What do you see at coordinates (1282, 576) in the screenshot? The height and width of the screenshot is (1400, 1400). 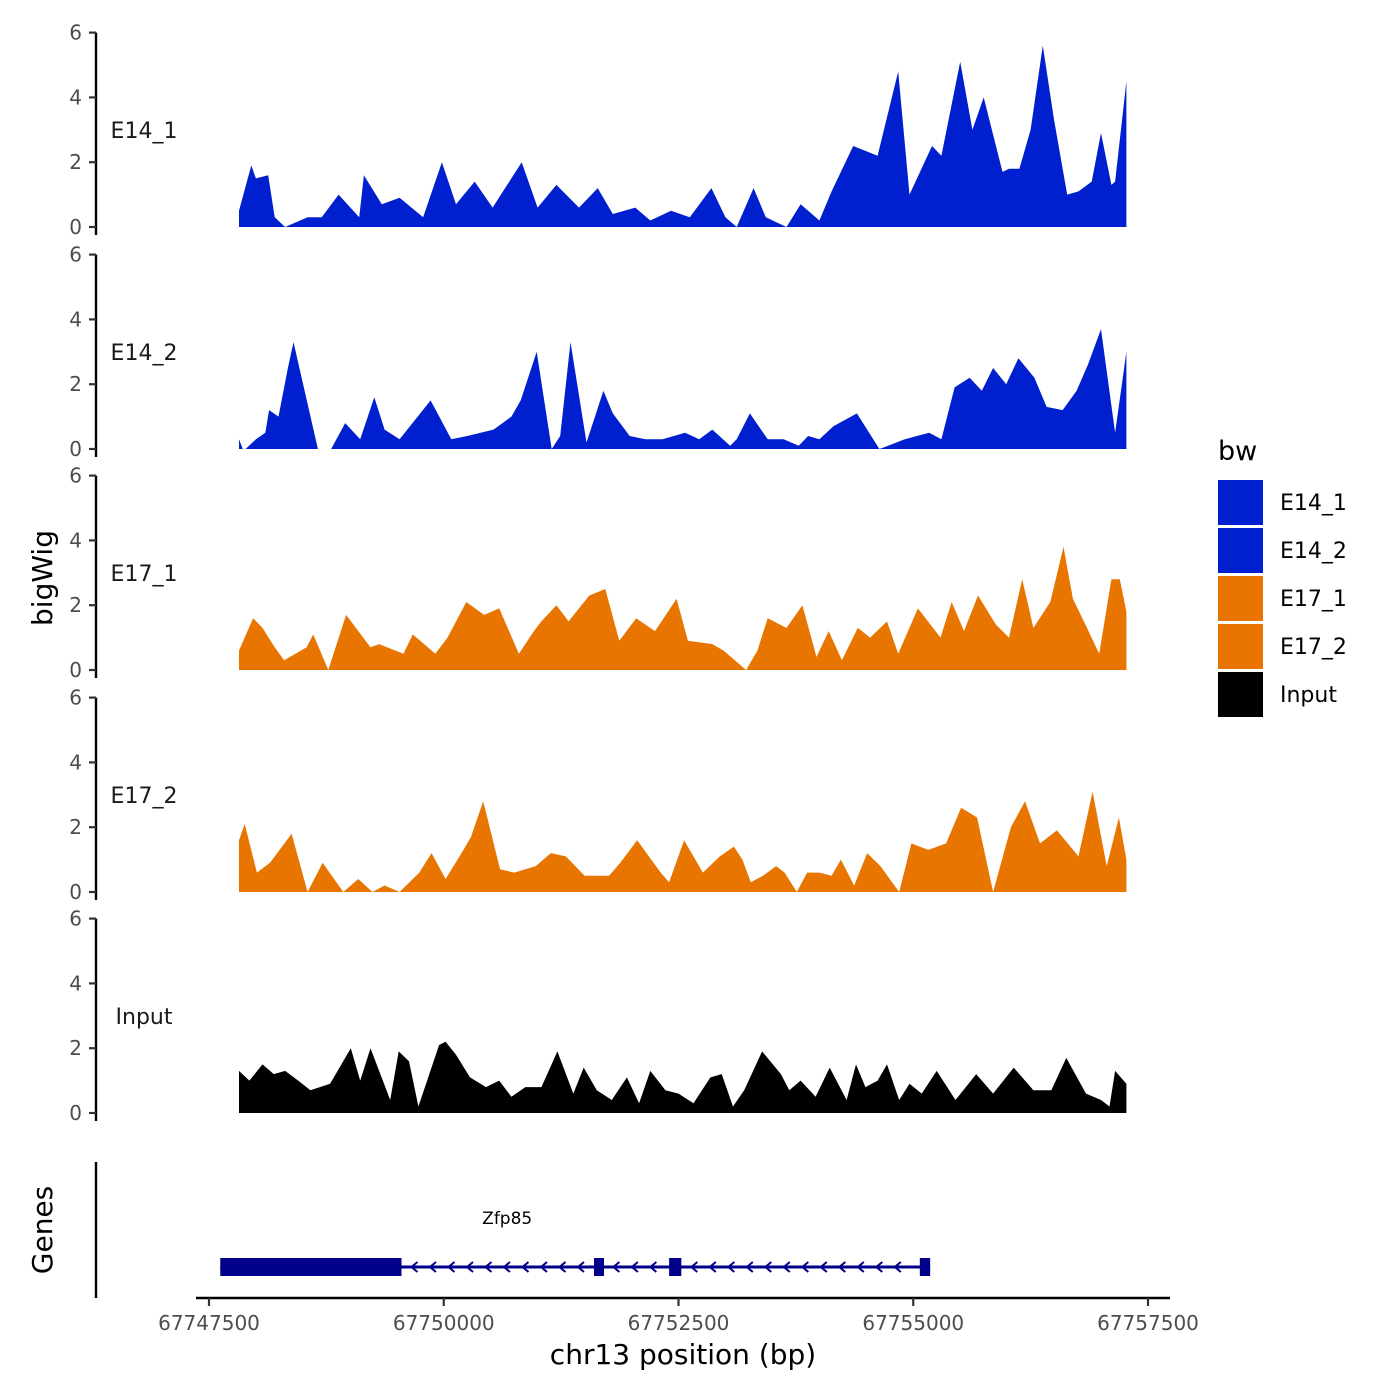 I see `legend: bw E14_1 E14_2 E17_1 E17_2 Input` at bounding box center [1282, 576].